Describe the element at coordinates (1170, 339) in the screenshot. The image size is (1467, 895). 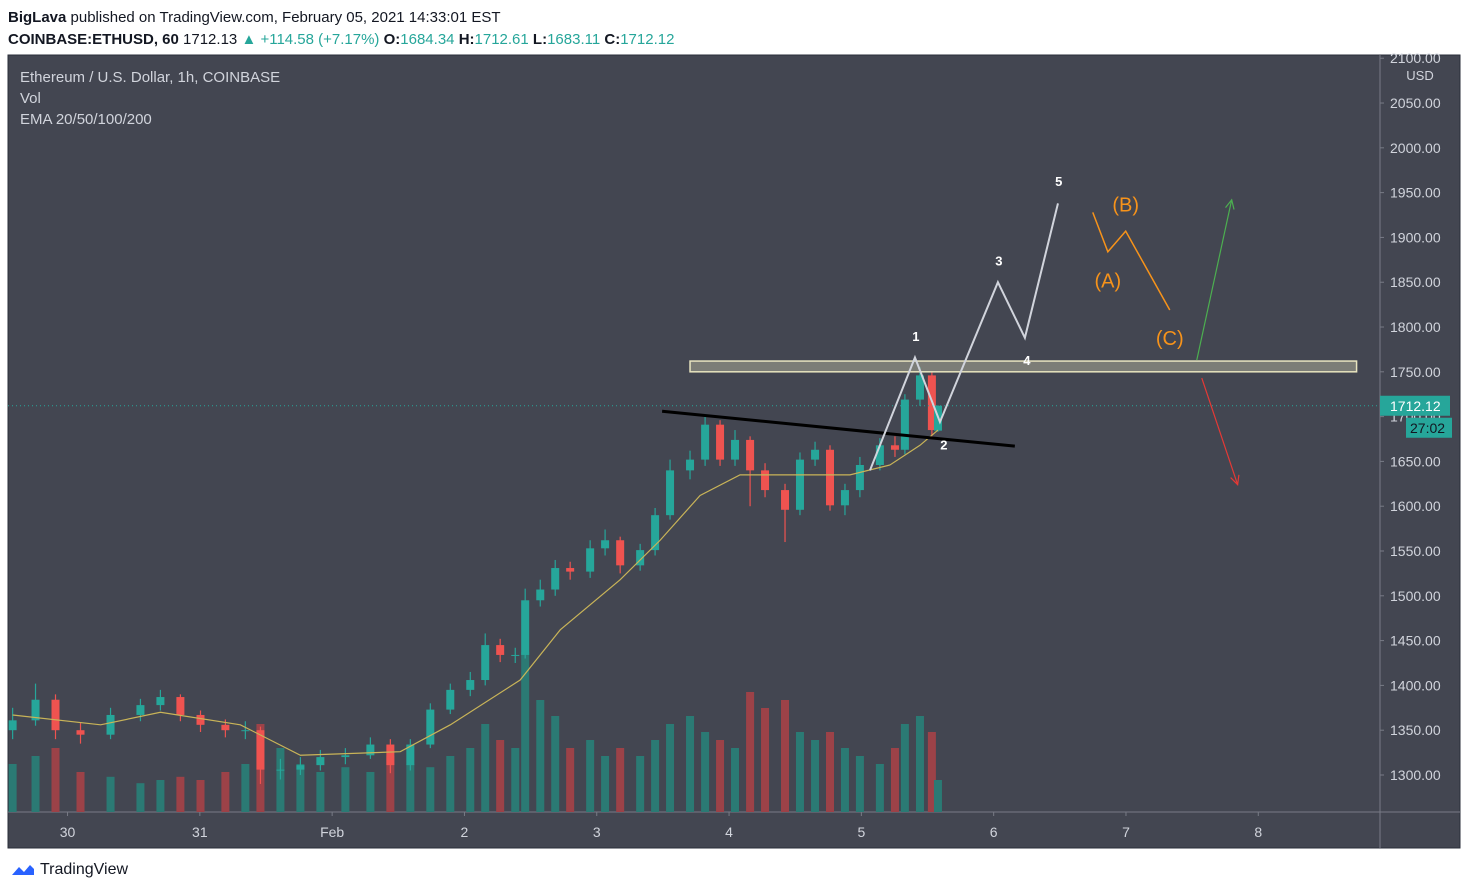
I see `wave-label: (C)` at that location.